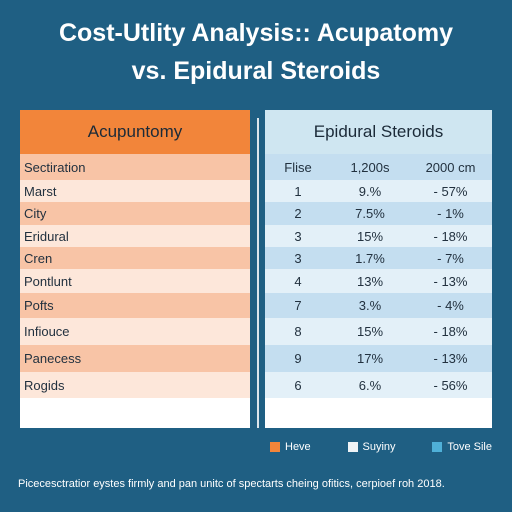 The width and height of the screenshot is (512, 512). Describe the element at coordinates (55, 167) in the screenshot. I see `row-label: Sectiration` at that location.